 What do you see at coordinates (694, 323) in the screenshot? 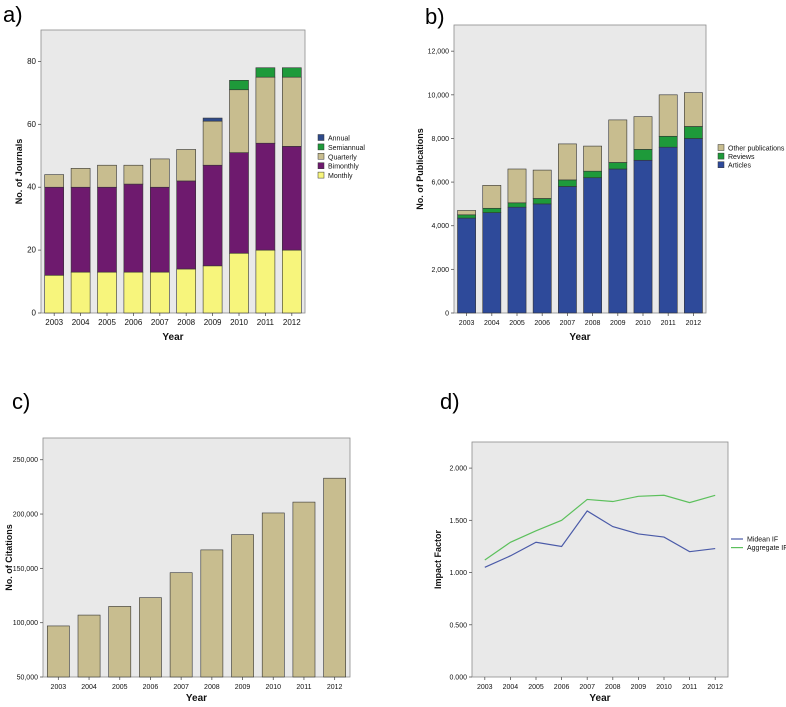
I see `chart-b-xtick-label: 2012` at bounding box center [694, 323].